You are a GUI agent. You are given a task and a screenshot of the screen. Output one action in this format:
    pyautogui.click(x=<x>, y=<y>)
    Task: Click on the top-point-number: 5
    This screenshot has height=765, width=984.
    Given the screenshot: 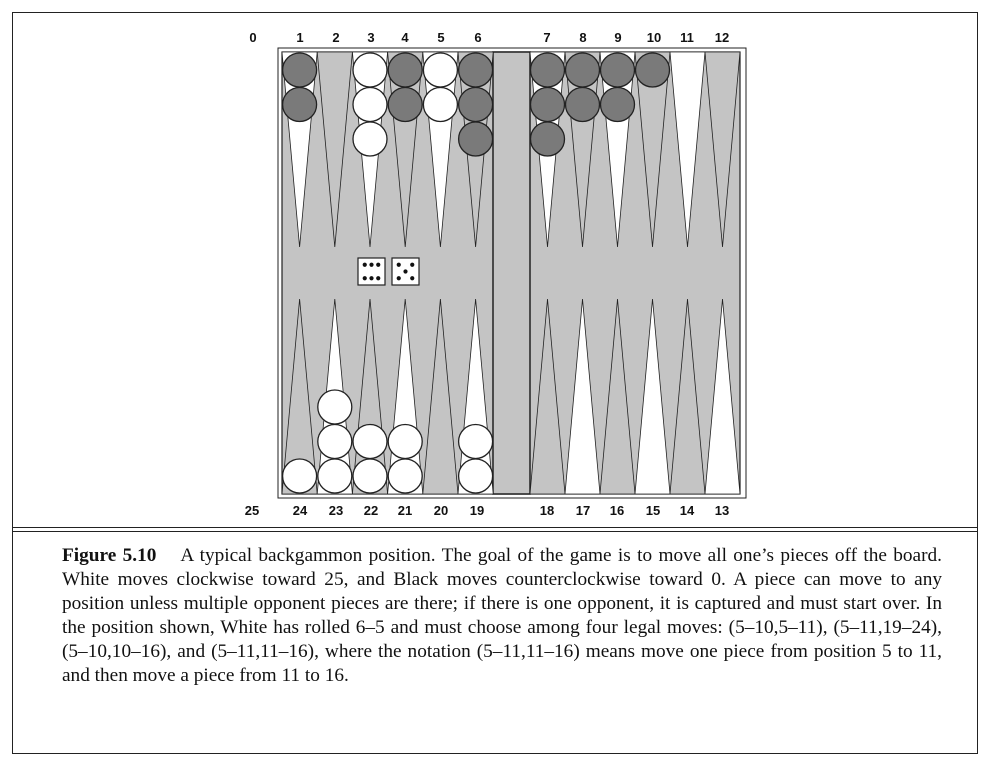 What is the action you would take?
    pyautogui.click(x=440, y=37)
    